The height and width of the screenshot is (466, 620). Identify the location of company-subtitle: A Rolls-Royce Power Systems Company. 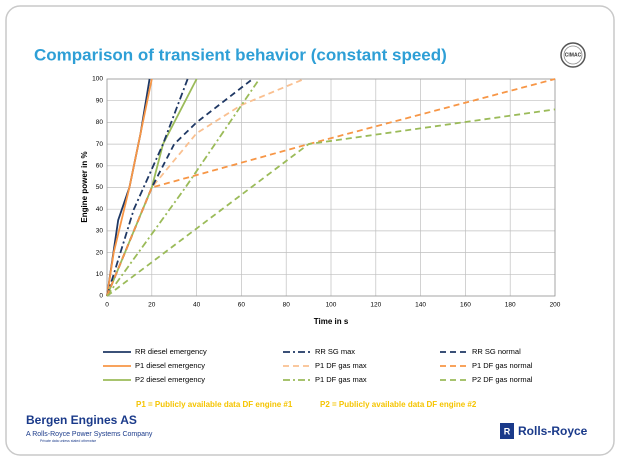
(89, 434).